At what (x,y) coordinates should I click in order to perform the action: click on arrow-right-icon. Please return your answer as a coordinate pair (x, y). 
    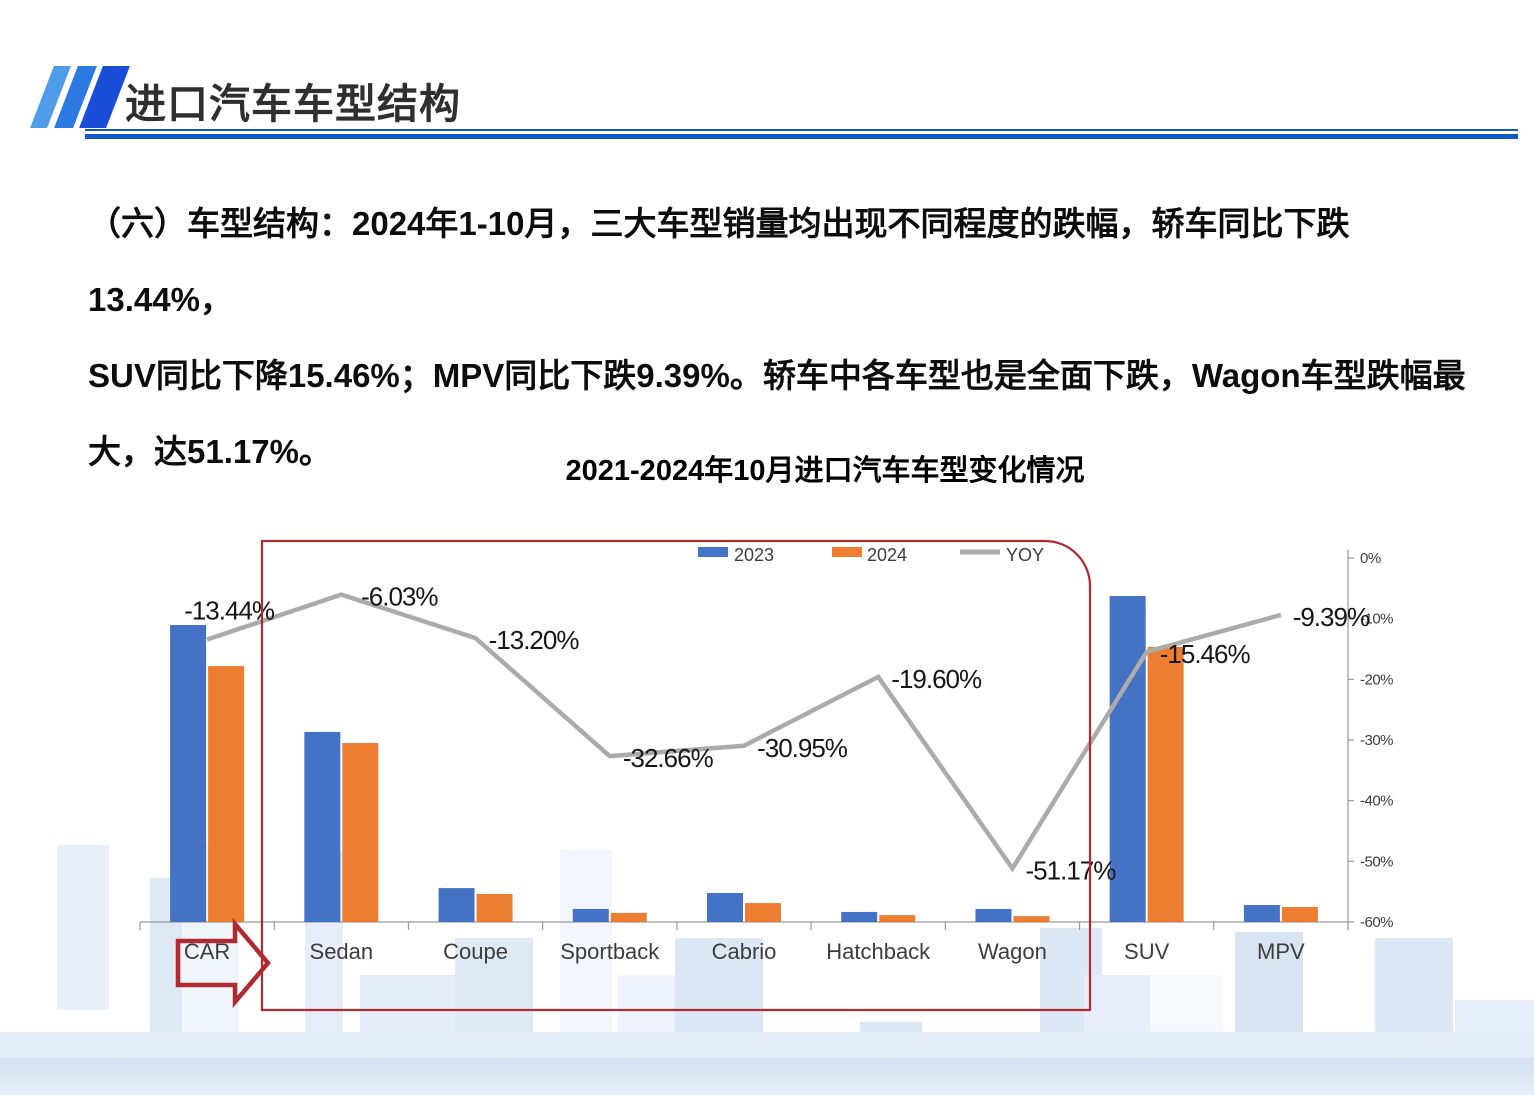
    Looking at the image, I should click on (223, 963).